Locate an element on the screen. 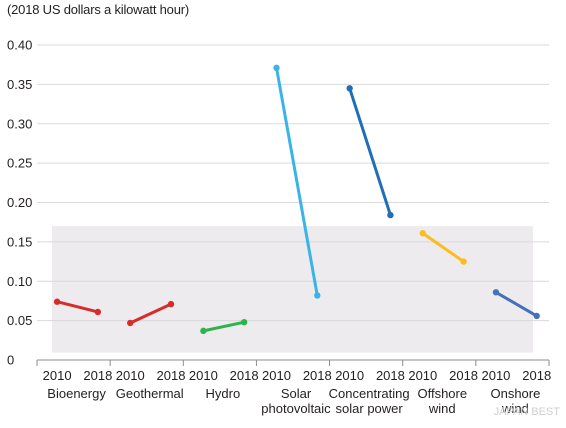 Image resolution: width=566 pixels, height=428 pixels. y-tick-label: 0.15 is located at coordinates (19, 241).